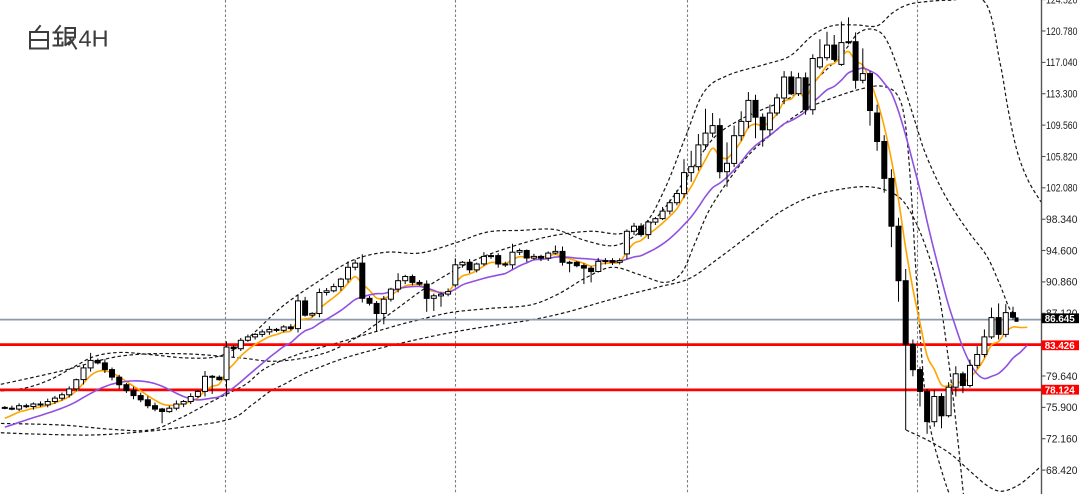  Describe the element at coordinates (1062, 251) in the screenshot. I see `svg-text: 94.600` at that location.